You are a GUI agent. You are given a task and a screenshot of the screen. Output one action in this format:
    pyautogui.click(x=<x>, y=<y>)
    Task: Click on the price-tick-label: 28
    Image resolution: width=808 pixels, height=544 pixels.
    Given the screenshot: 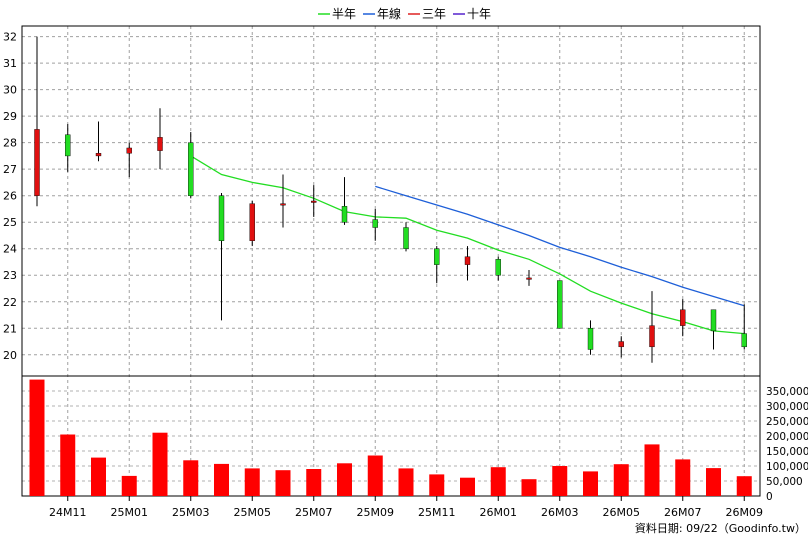 What is the action you would take?
    pyautogui.click(x=10, y=143)
    